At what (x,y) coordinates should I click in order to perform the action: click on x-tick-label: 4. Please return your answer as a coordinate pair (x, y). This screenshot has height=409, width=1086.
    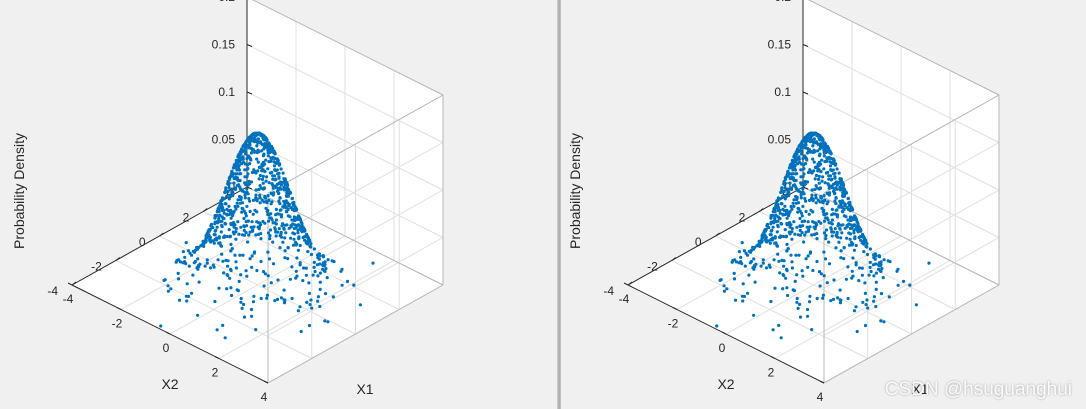
    Looking at the image, I should click on (264, 397).